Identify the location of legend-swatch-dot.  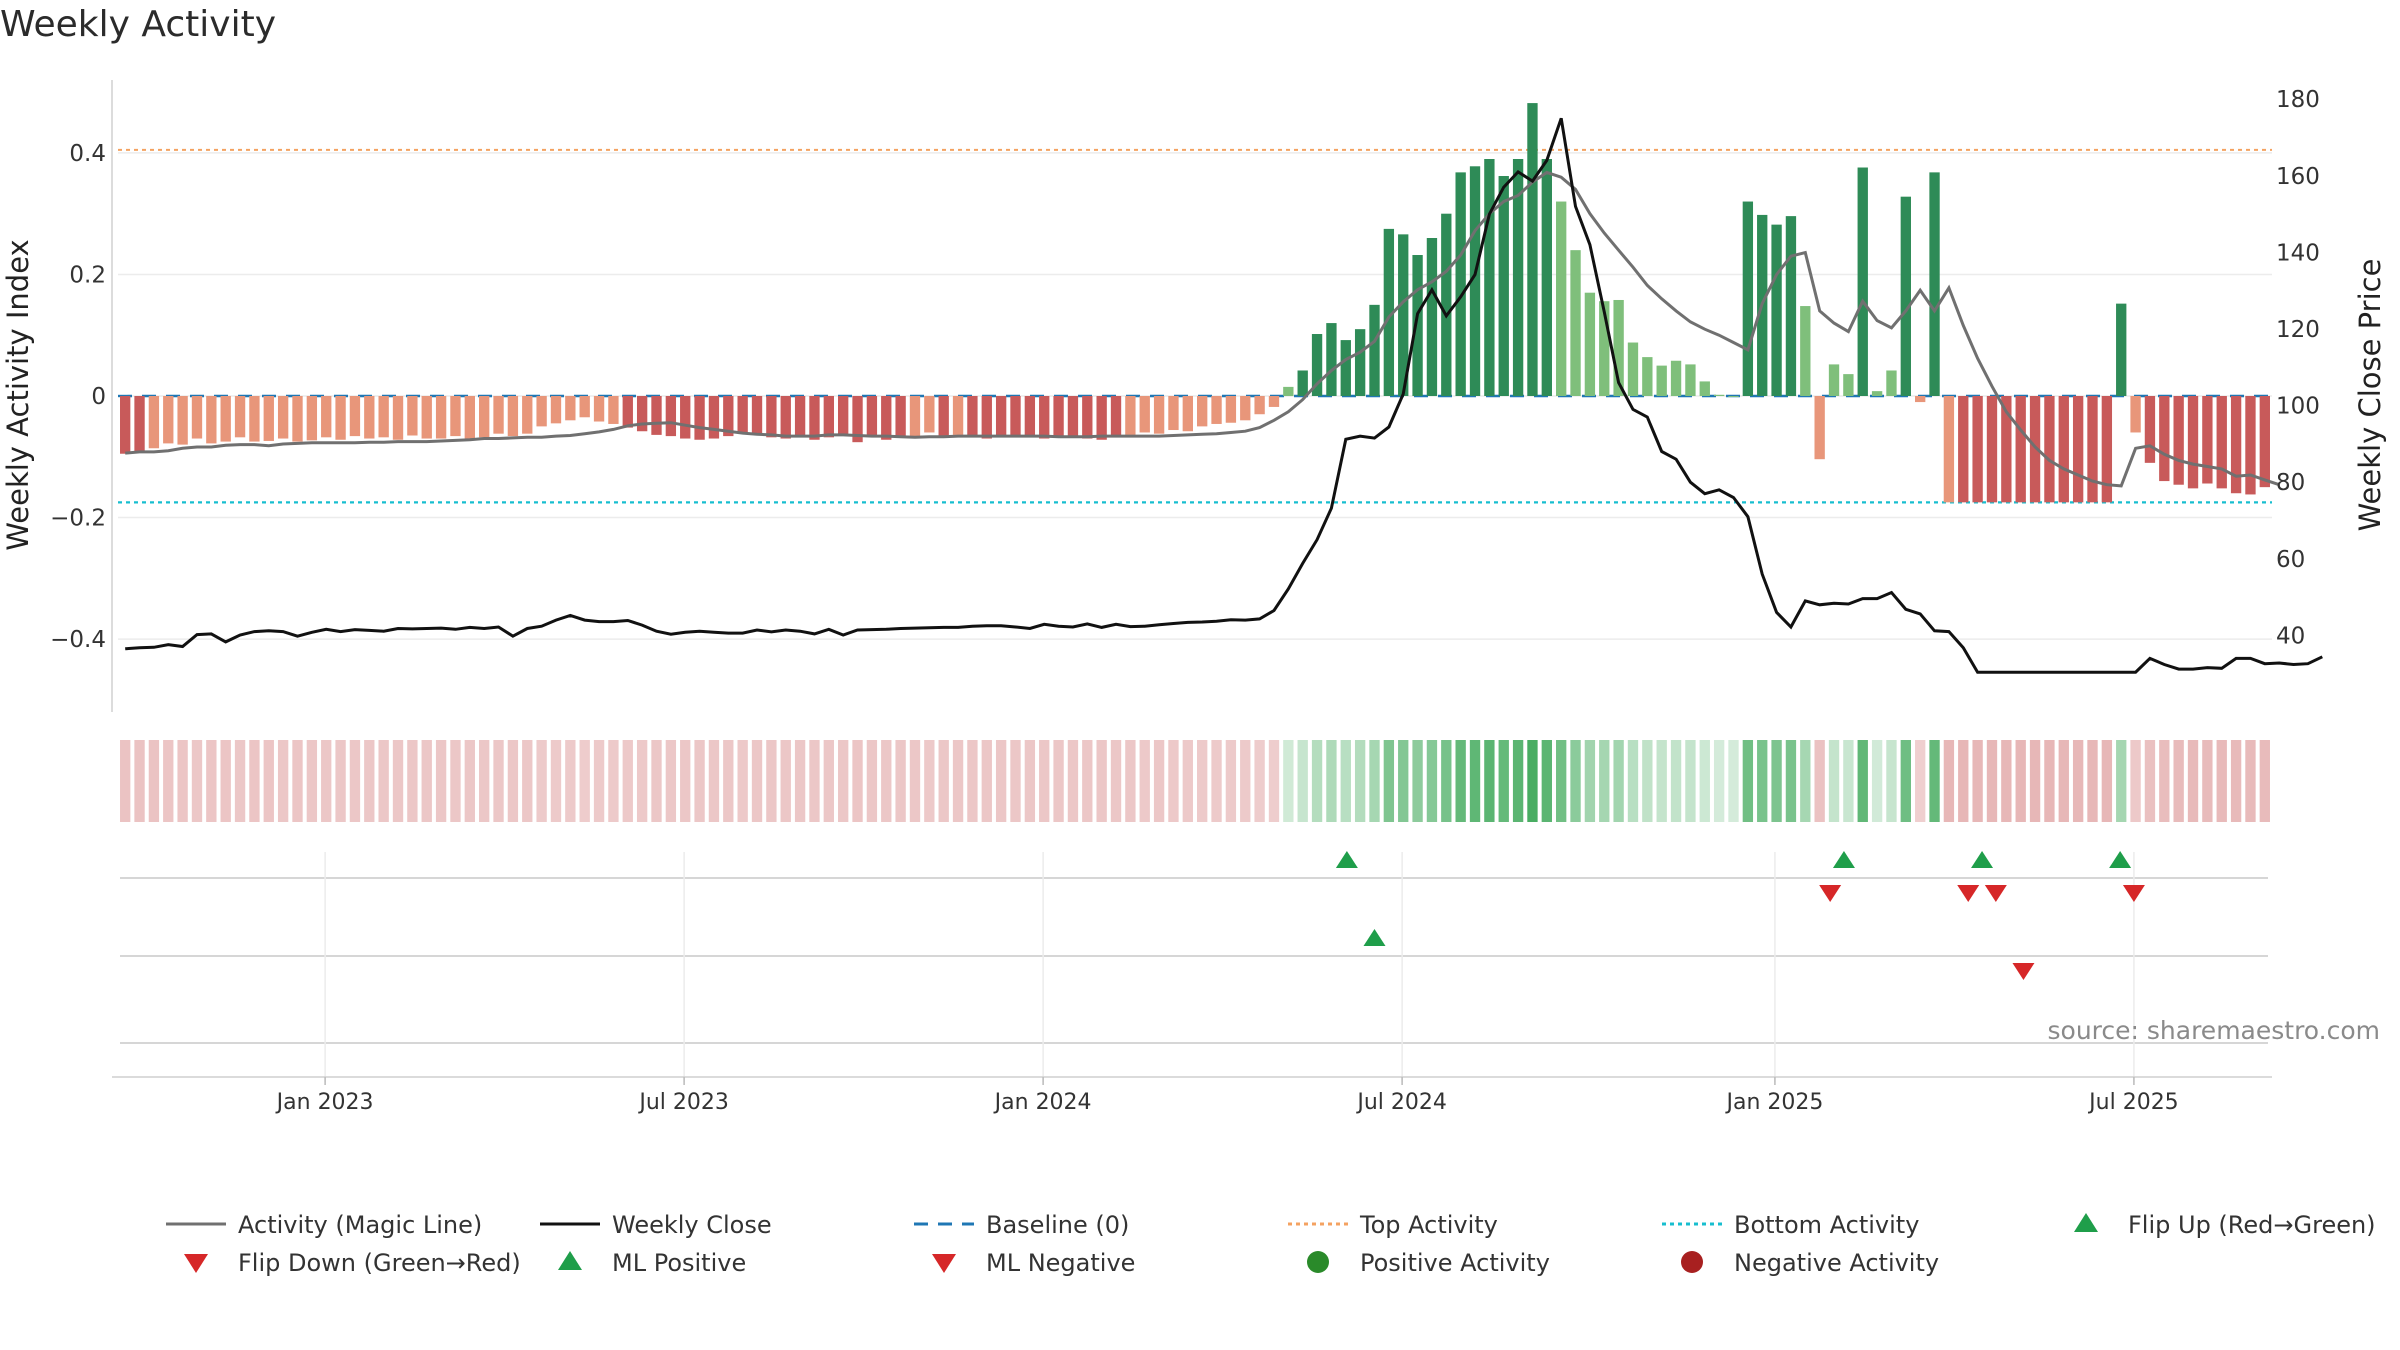
(1318, 1262).